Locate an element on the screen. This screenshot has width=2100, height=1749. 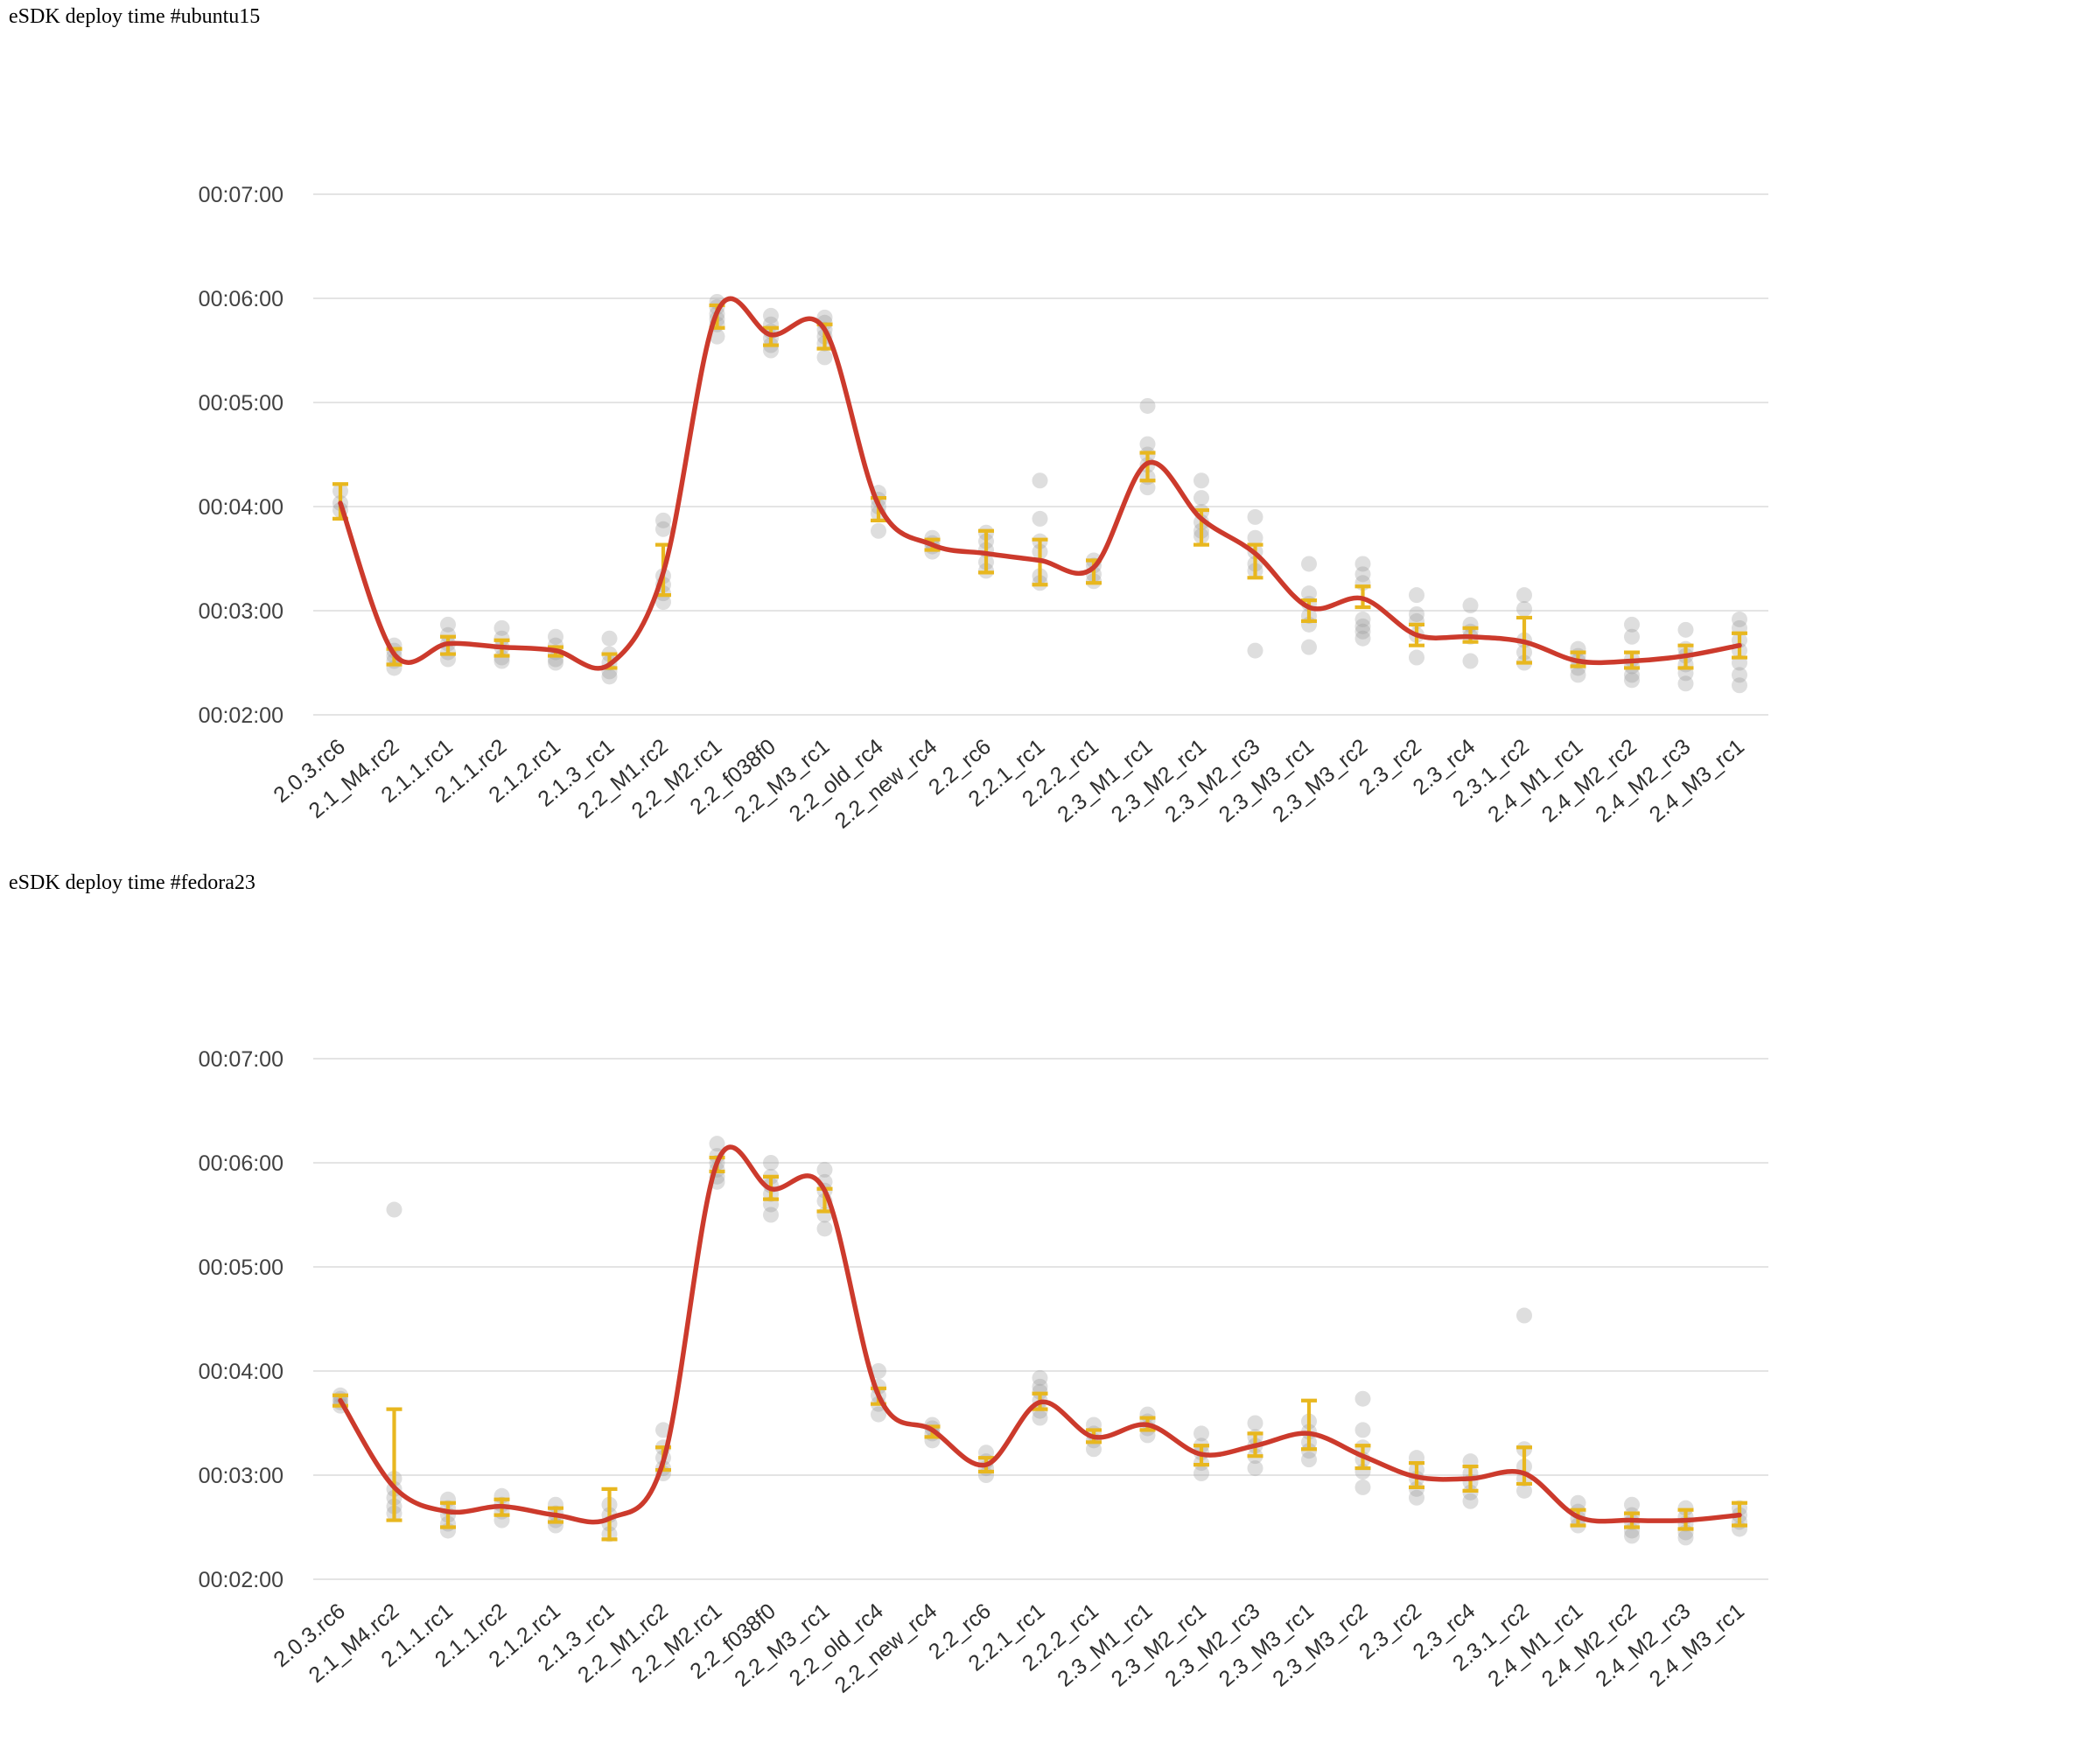
error-bars is located at coordinates (1039, 1348).